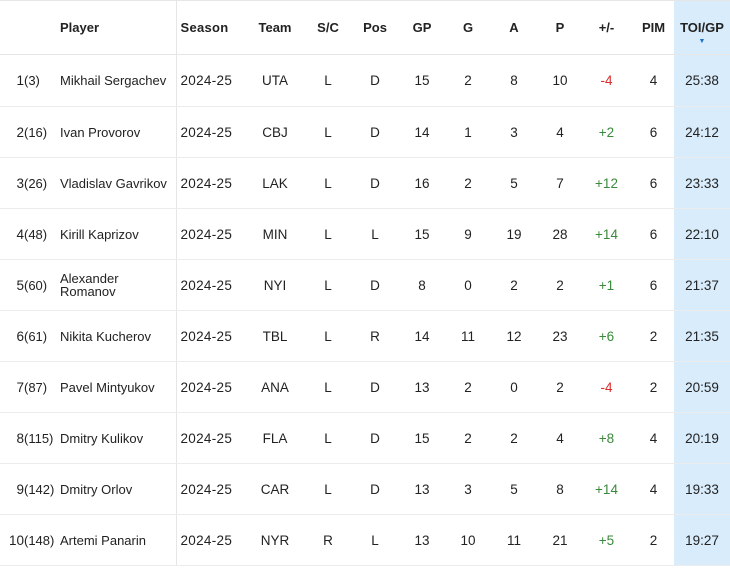 This screenshot has width=730, height=570. I want to click on pim-cell: 6, so click(653, 132).